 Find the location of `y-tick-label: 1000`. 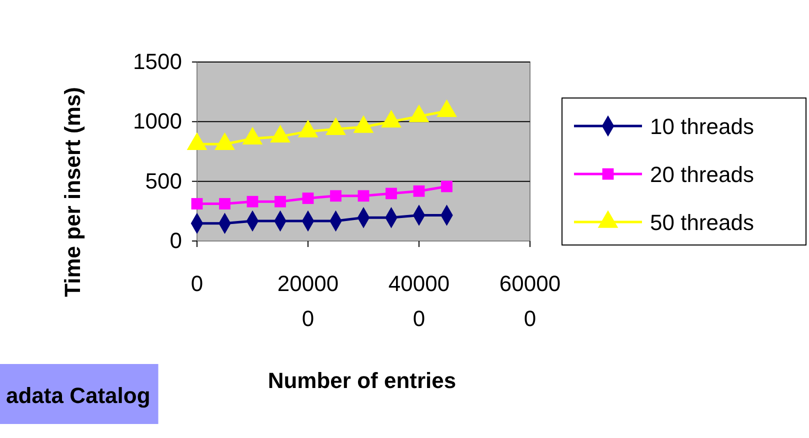

y-tick-label: 1000 is located at coordinates (157, 121).